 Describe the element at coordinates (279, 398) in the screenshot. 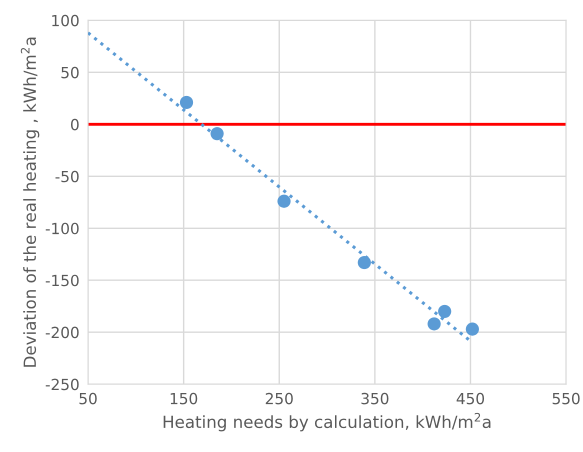

I see `x-tick-label: 250` at that location.